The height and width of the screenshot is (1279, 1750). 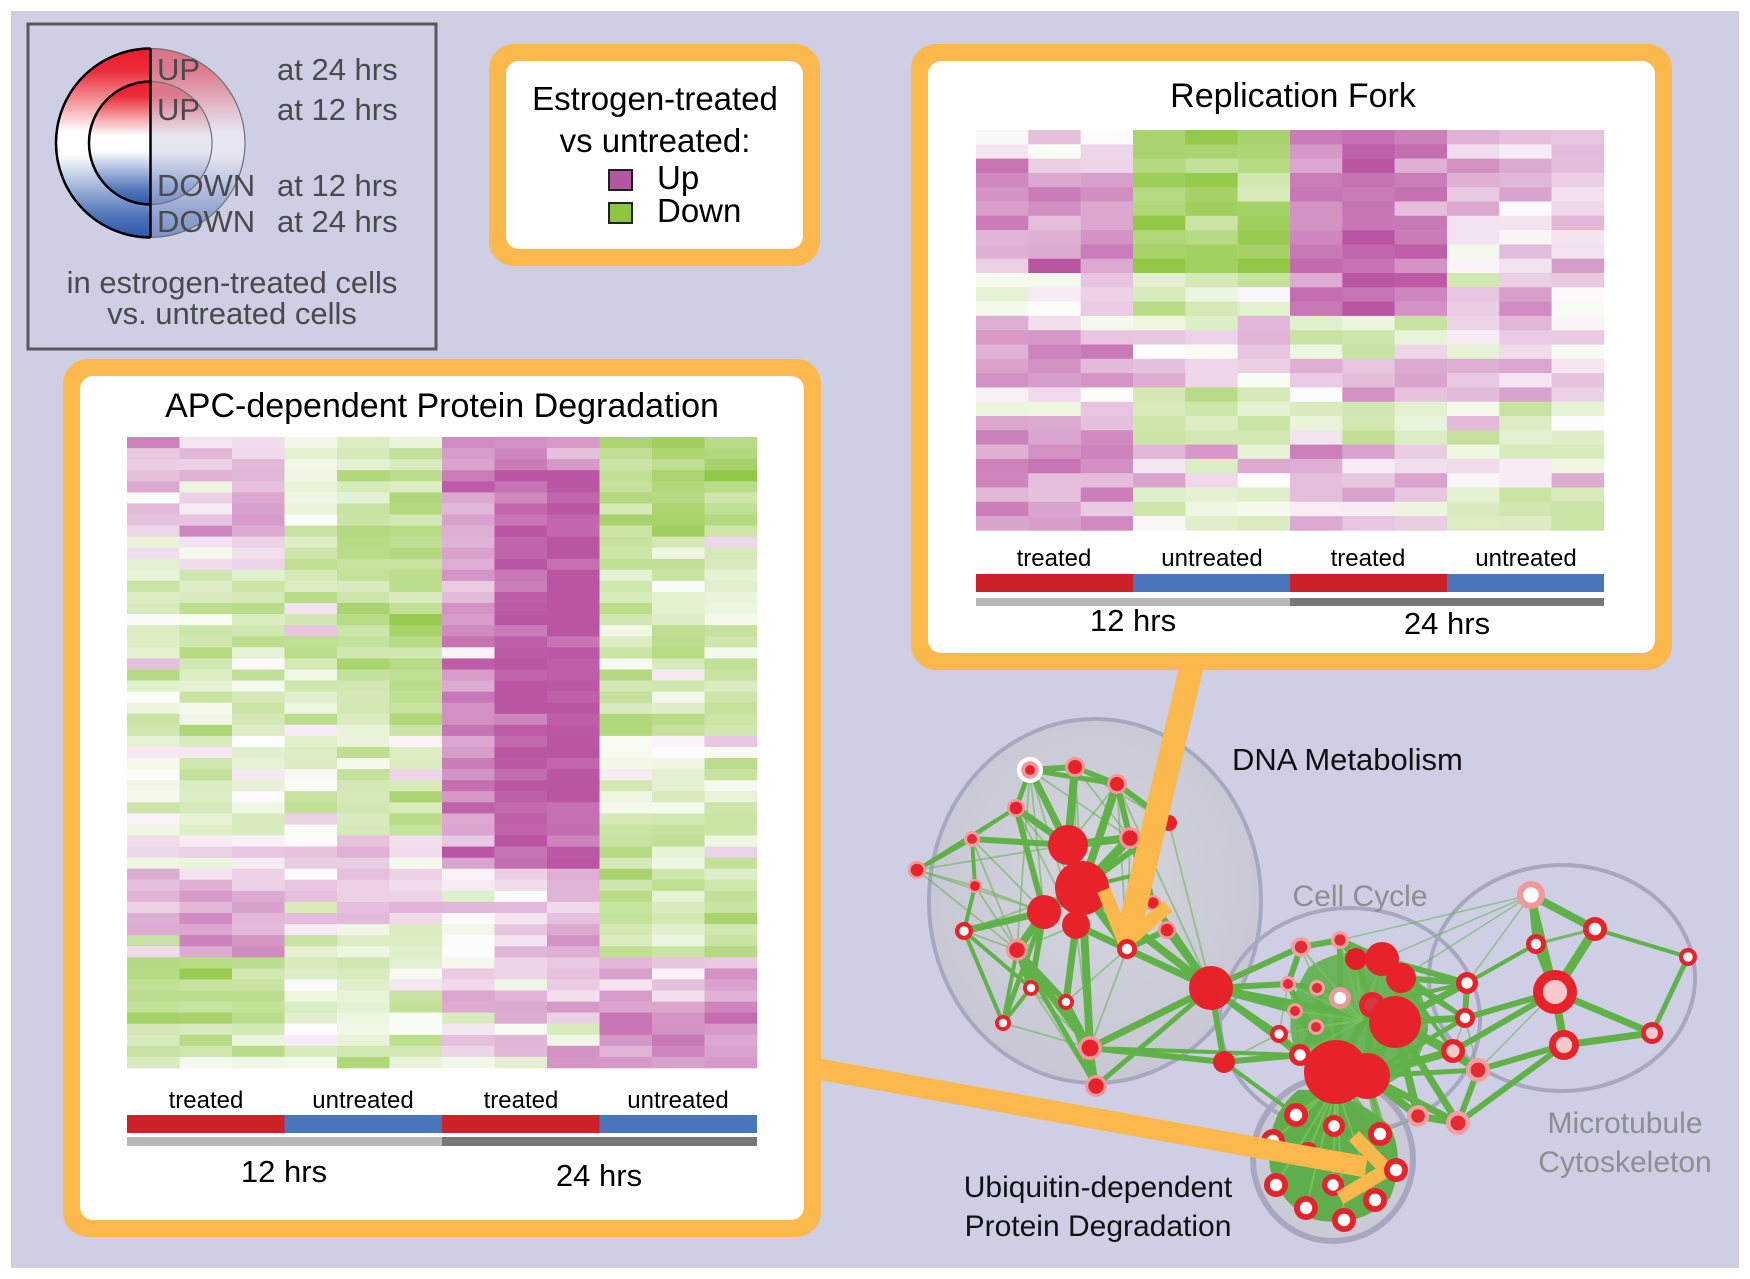 I want to click on svg-text: Down, so click(x=699, y=210).